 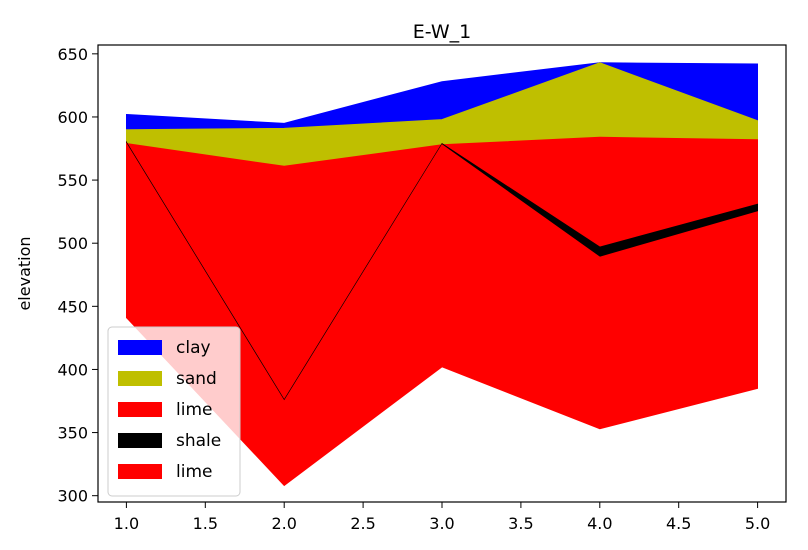 I want to click on y-axis-ticks: 300 350 400 450 500 550 600 650, so click(x=77, y=275).